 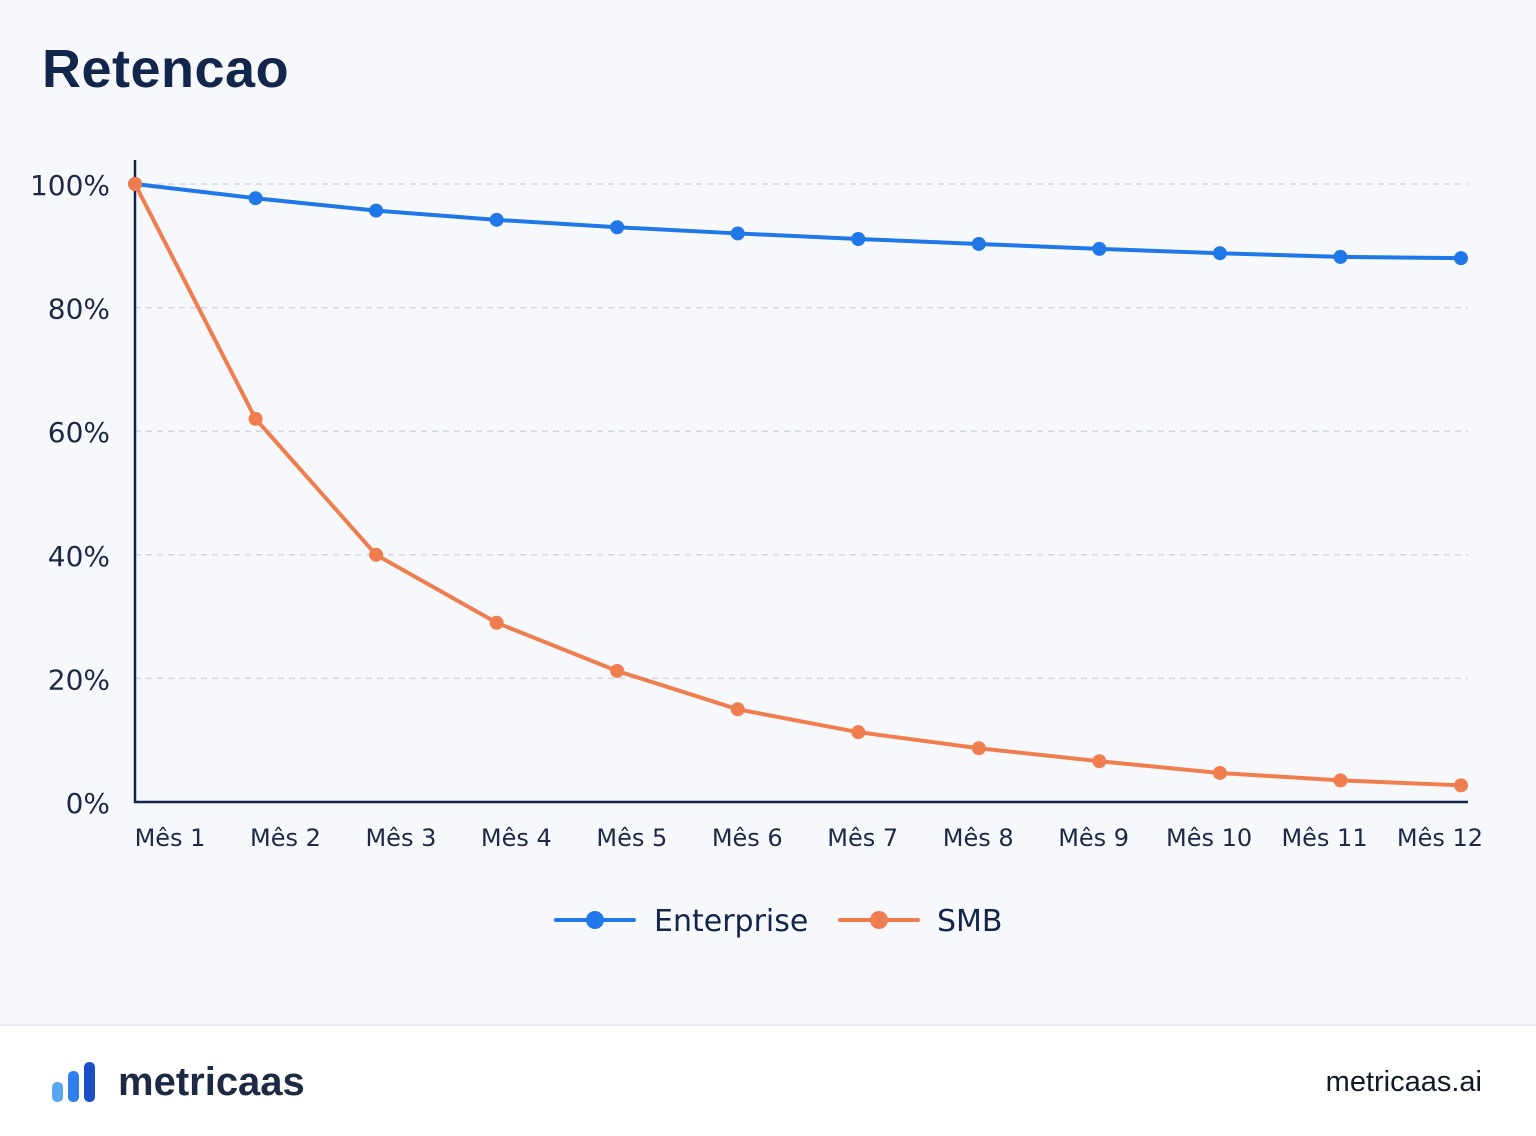 What do you see at coordinates (1440, 838) in the screenshot?
I see `x-tick-label: Mês 12` at bounding box center [1440, 838].